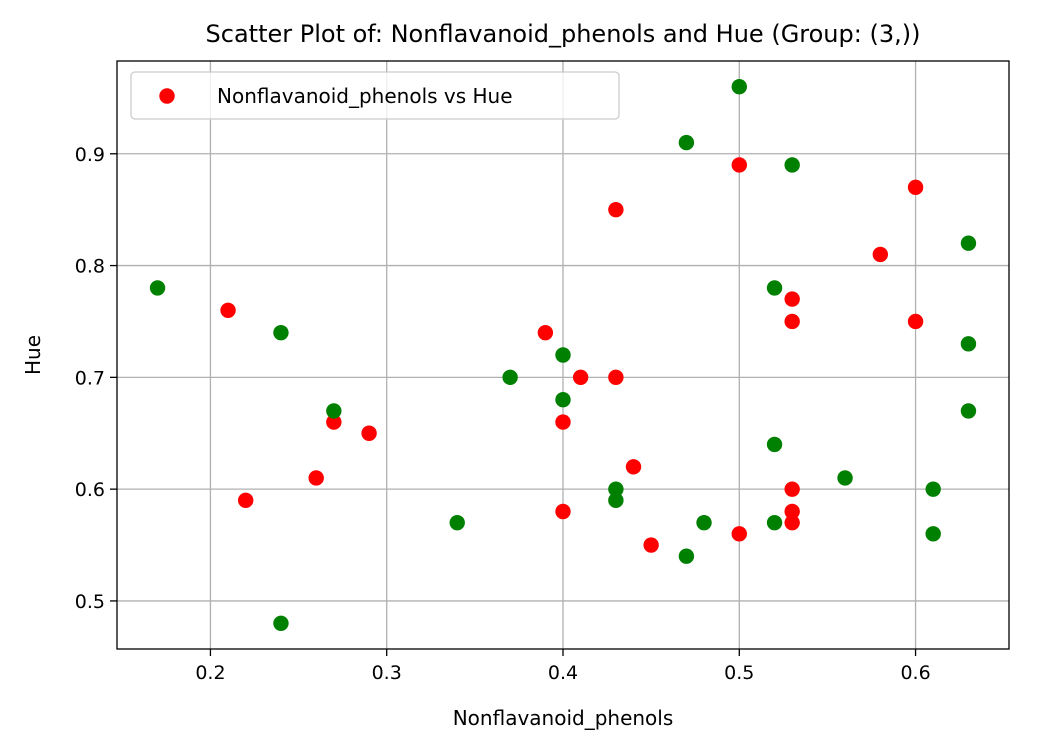 Image resolution: width=1058 pixels, height=751 pixels. Describe the element at coordinates (90, 490) in the screenshot. I see `y-tick-label: 0.6` at that location.